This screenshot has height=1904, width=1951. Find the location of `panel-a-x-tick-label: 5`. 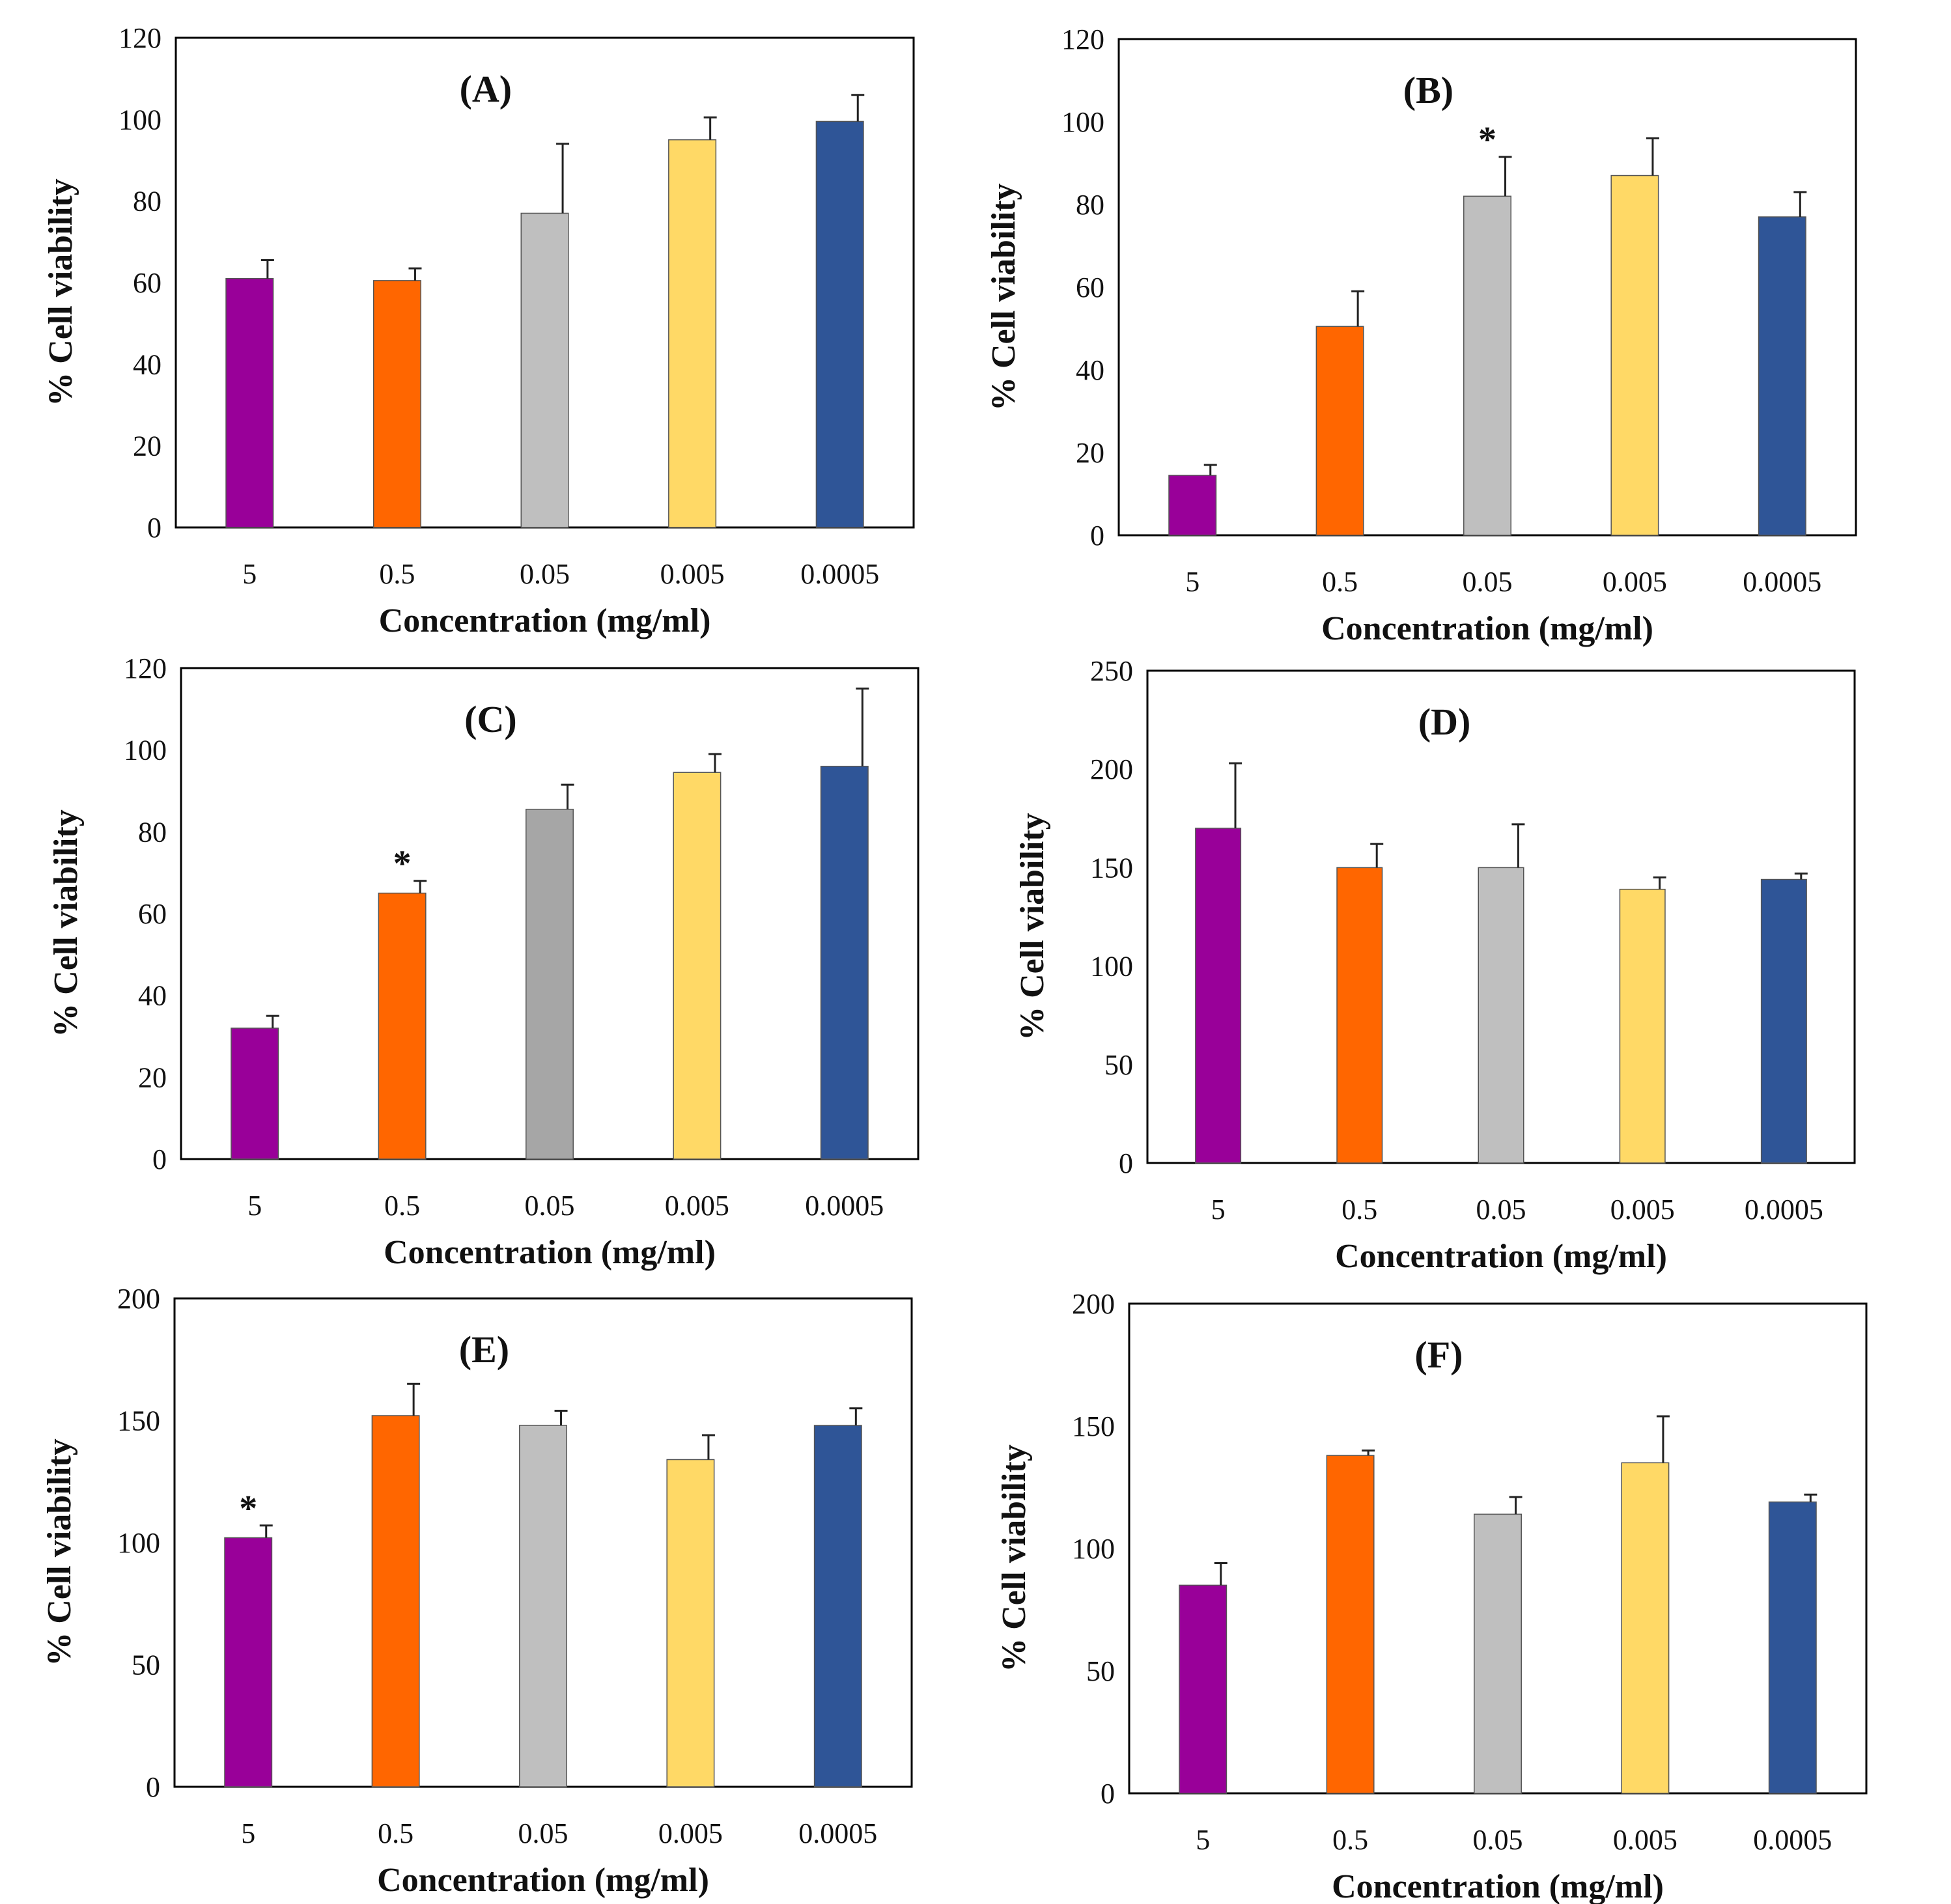

panel-a-x-tick-label: 5 is located at coordinates (249, 574).